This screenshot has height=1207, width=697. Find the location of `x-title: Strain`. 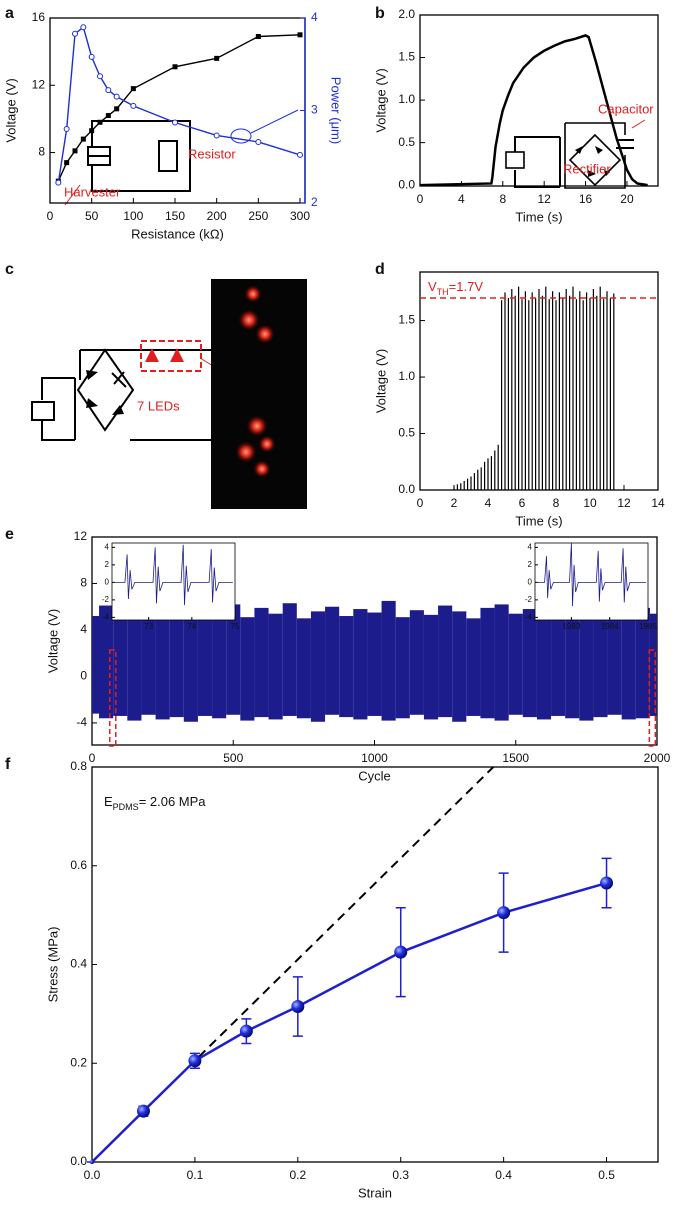

x-title: Strain is located at coordinates (375, 1192).